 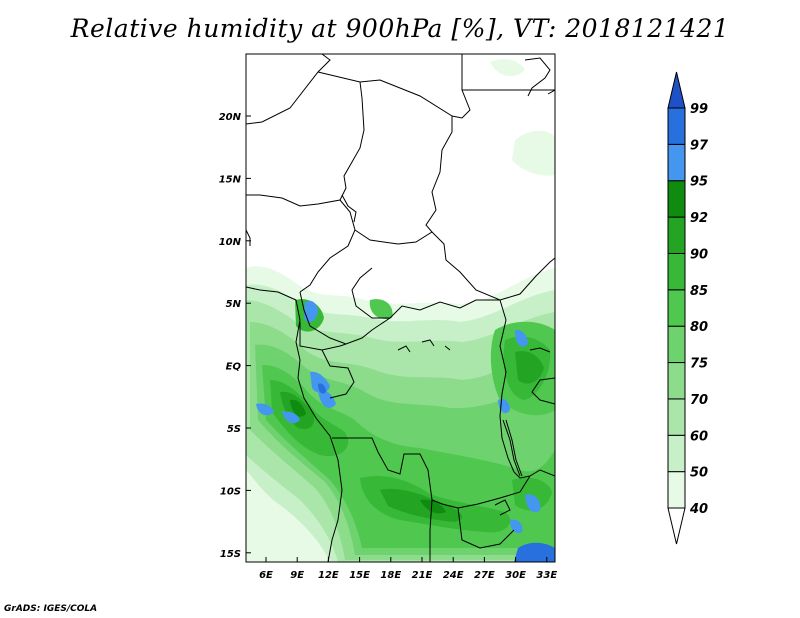 What do you see at coordinates (230, 117) in the screenshot?
I see `y-tick-label: 20N` at bounding box center [230, 117].